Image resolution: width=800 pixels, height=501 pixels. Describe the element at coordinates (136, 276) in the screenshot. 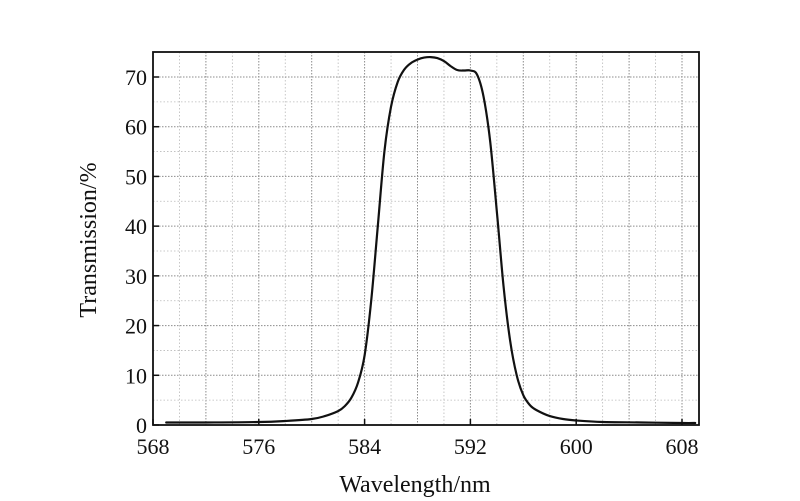

I see `y-tick-label: 30` at that location.